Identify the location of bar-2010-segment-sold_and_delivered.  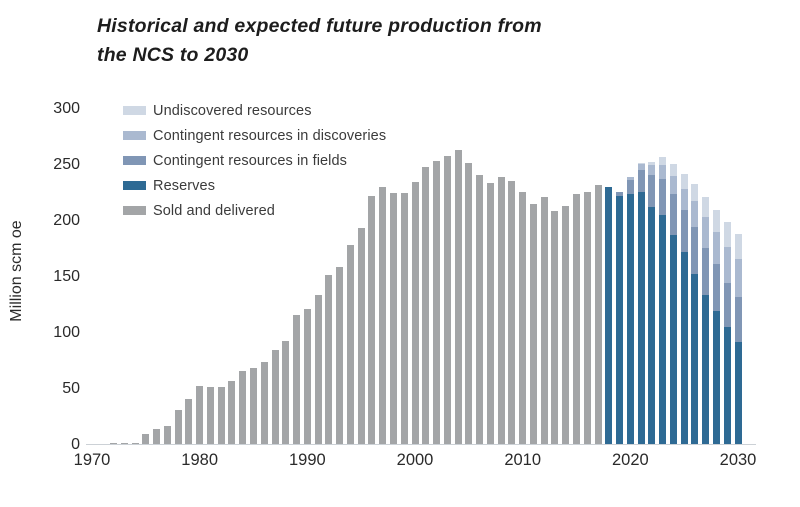
(523, 318).